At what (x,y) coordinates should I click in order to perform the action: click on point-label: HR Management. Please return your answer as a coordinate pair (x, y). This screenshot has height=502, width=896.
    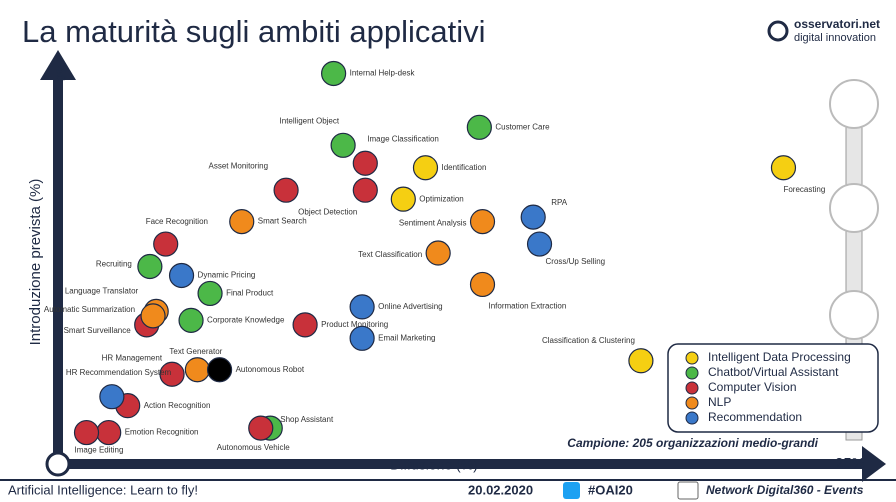
    Looking at the image, I should click on (132, 357).